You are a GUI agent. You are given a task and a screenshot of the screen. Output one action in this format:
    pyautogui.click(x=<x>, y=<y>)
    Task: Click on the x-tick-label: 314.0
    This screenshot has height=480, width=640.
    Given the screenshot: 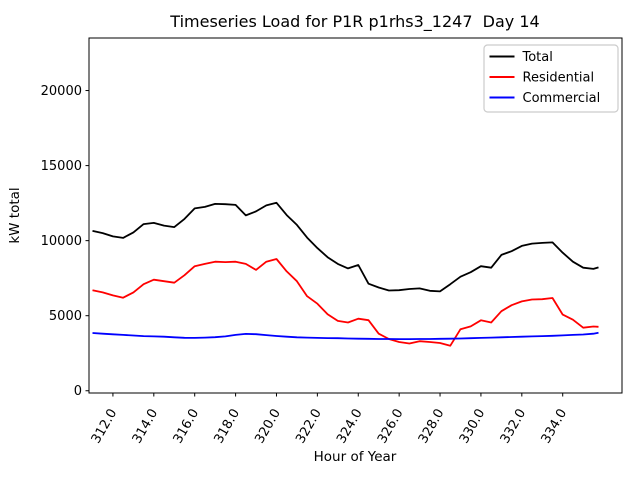 What is the action you would take?
    pyautogui.click(x=146, y=427)
    